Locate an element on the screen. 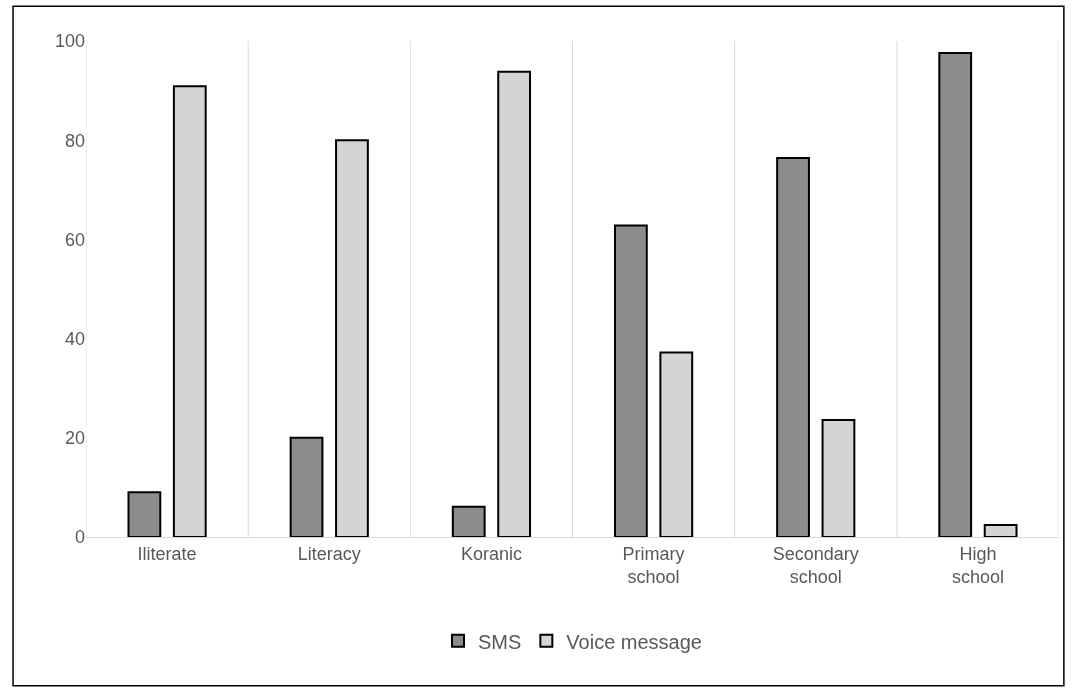 Image resolution: width=1084 pixels, height=696 pixels. y-tick-label: 0 is located at coordinates (79, 537).